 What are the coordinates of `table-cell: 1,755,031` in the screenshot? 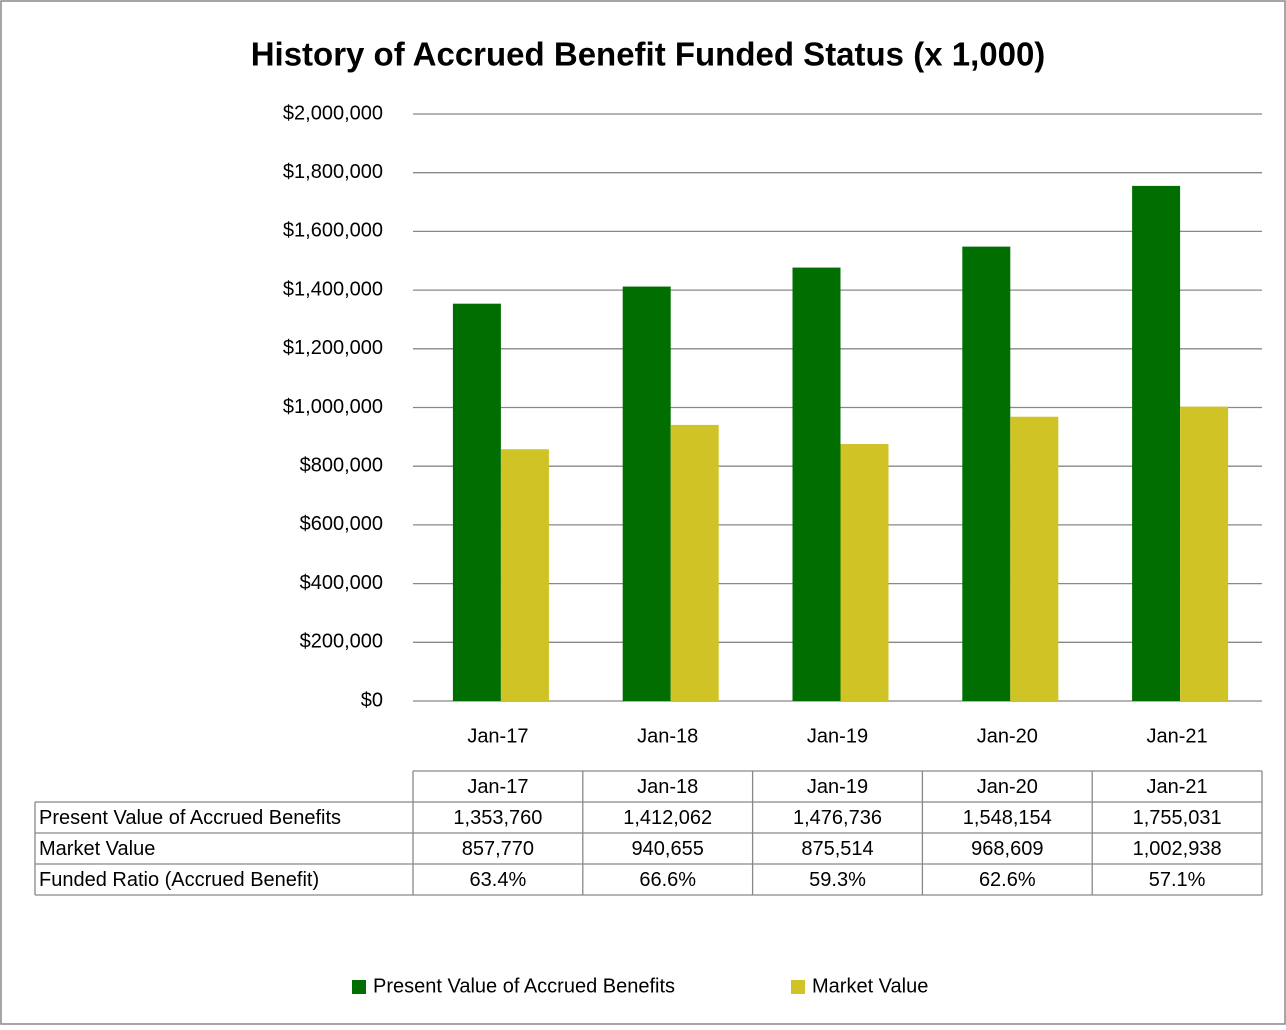 It's located at (1177, 818).